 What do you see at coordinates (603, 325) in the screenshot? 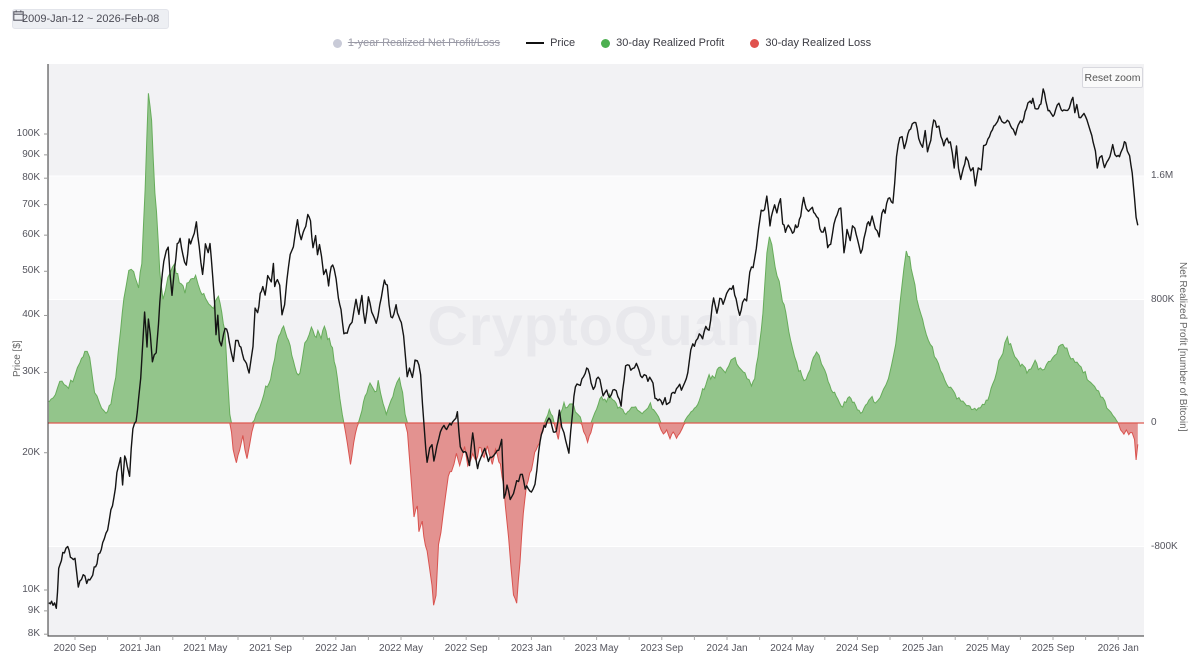
I see `watermark-text: CryptoQuant` at bounding box center [603, 325].